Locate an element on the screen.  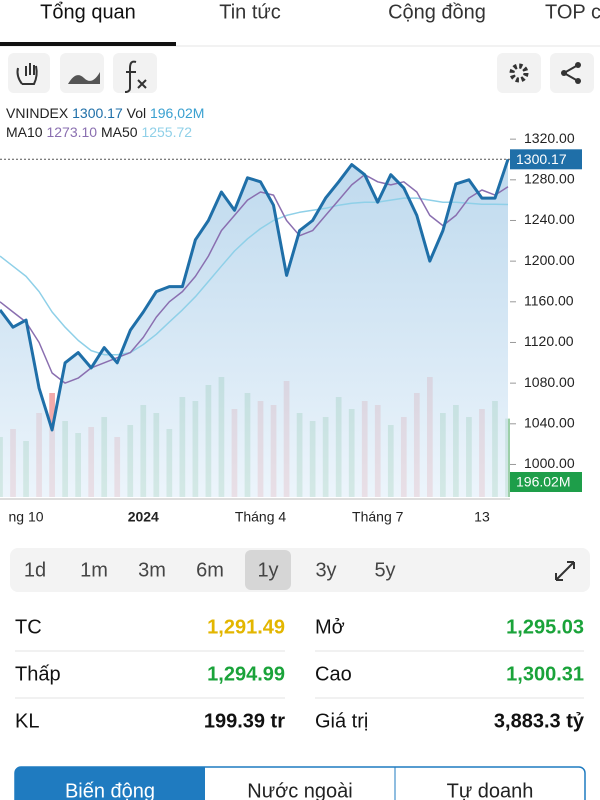
top-tab: Tổng quan is located at coordinates (88, 12).